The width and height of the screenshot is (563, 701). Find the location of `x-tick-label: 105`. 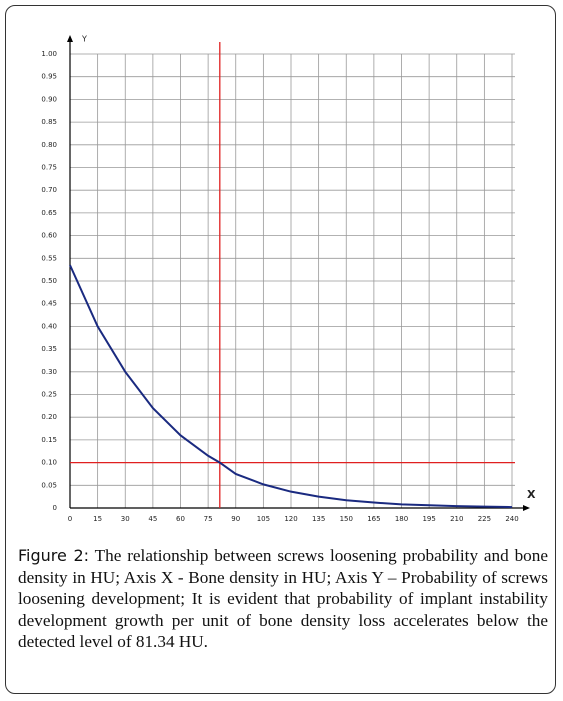

x-tick-label: 105 is located at coordinates (263, 519).